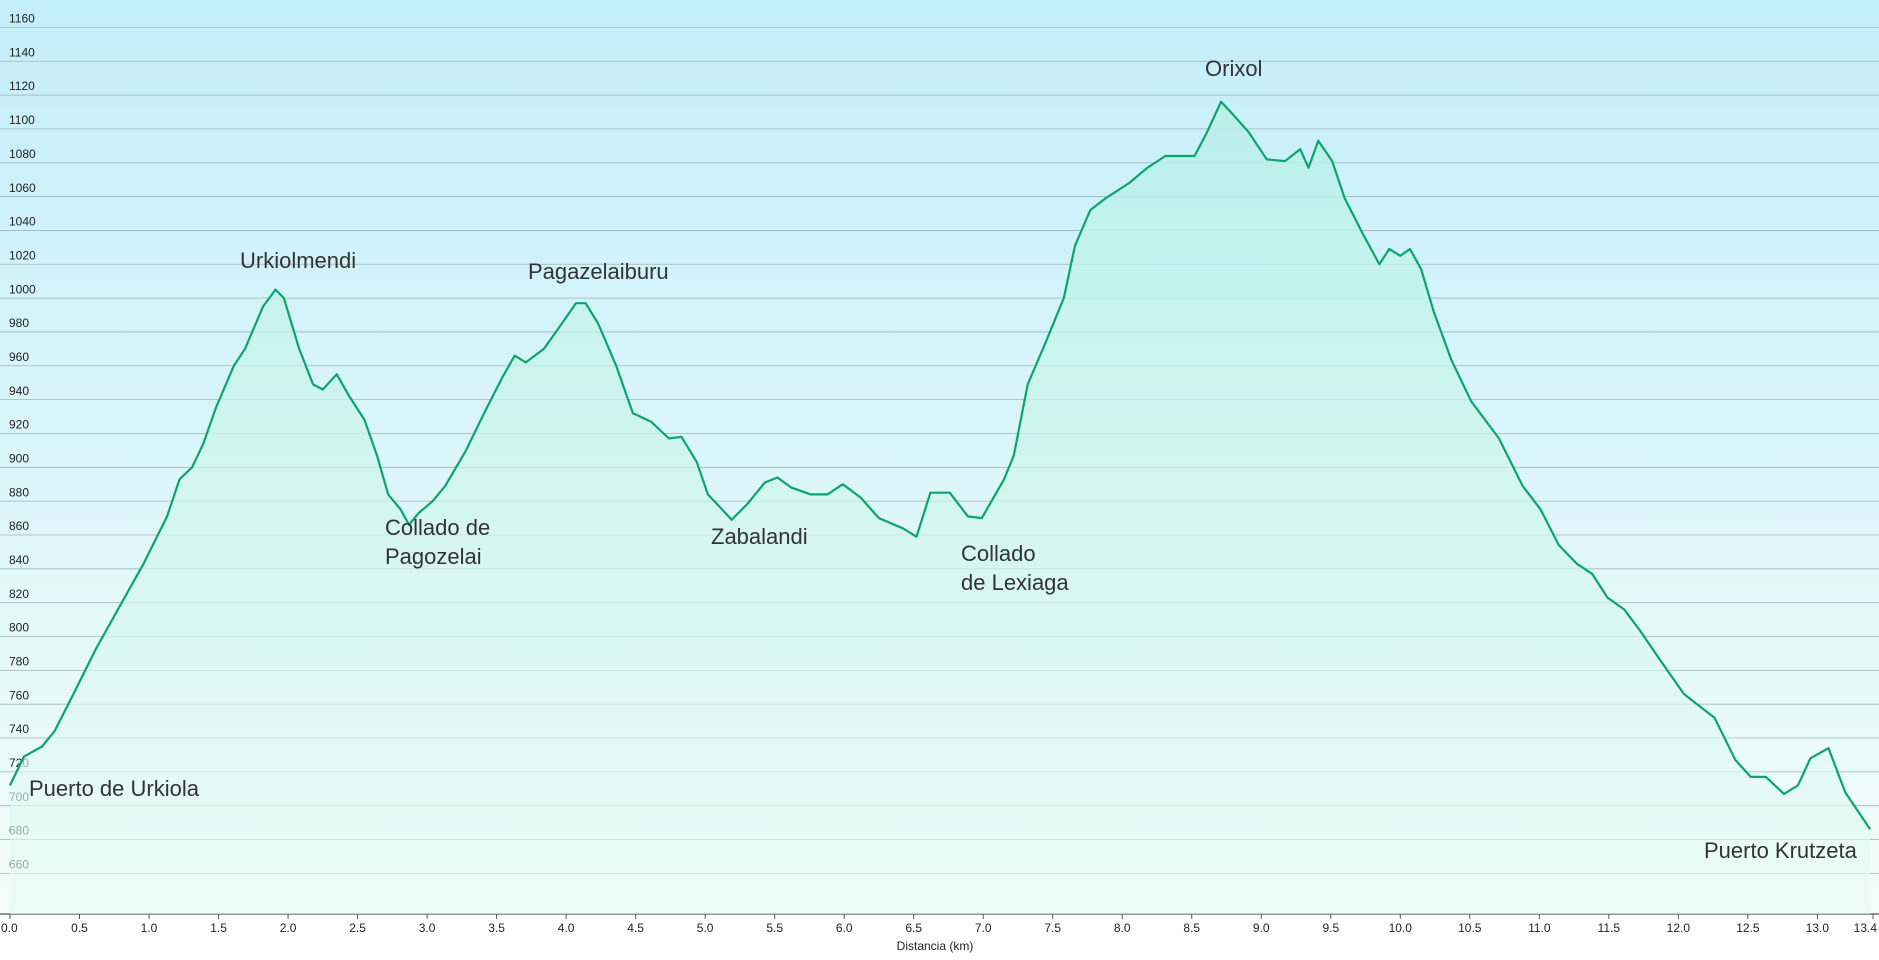 This screenshot has height=960, width=1879. I want to click on y-tick-label: 860, so click(19, 526).